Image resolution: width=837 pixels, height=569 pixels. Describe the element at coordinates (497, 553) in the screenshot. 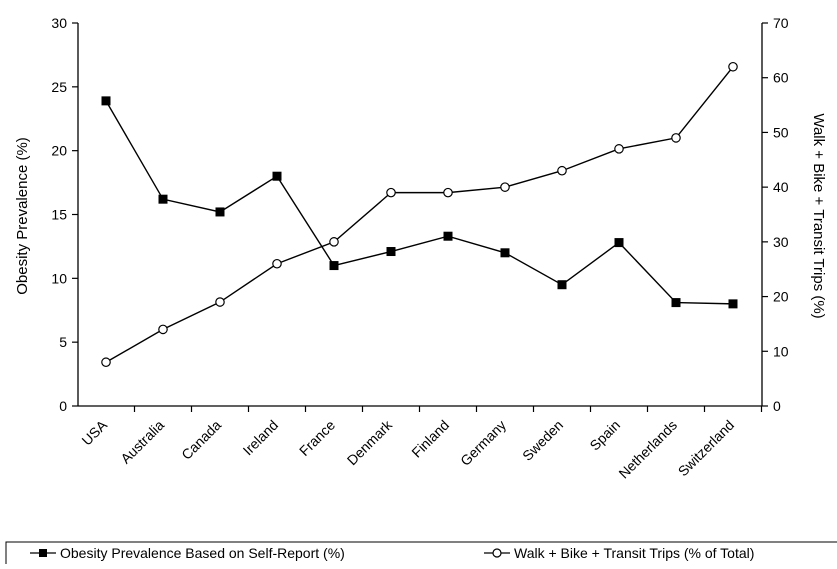

I see `legend-marker-transit` at that location.